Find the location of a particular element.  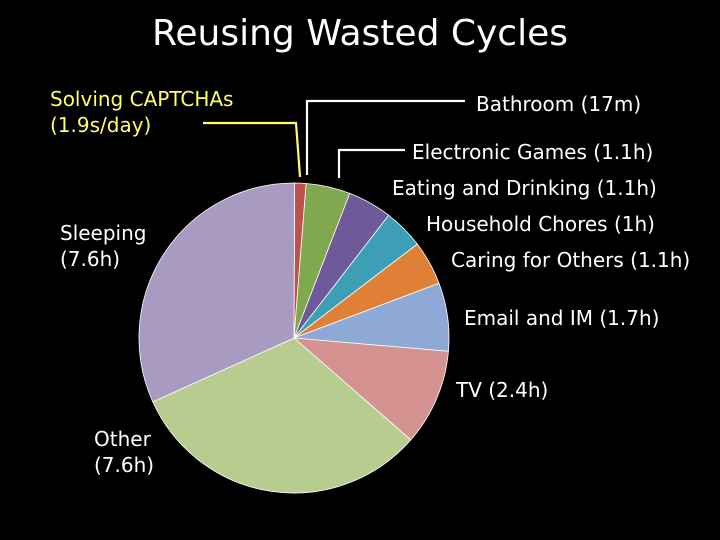

label-captchas-line2: (1.9s/day) is located at coordinates (101, 125).